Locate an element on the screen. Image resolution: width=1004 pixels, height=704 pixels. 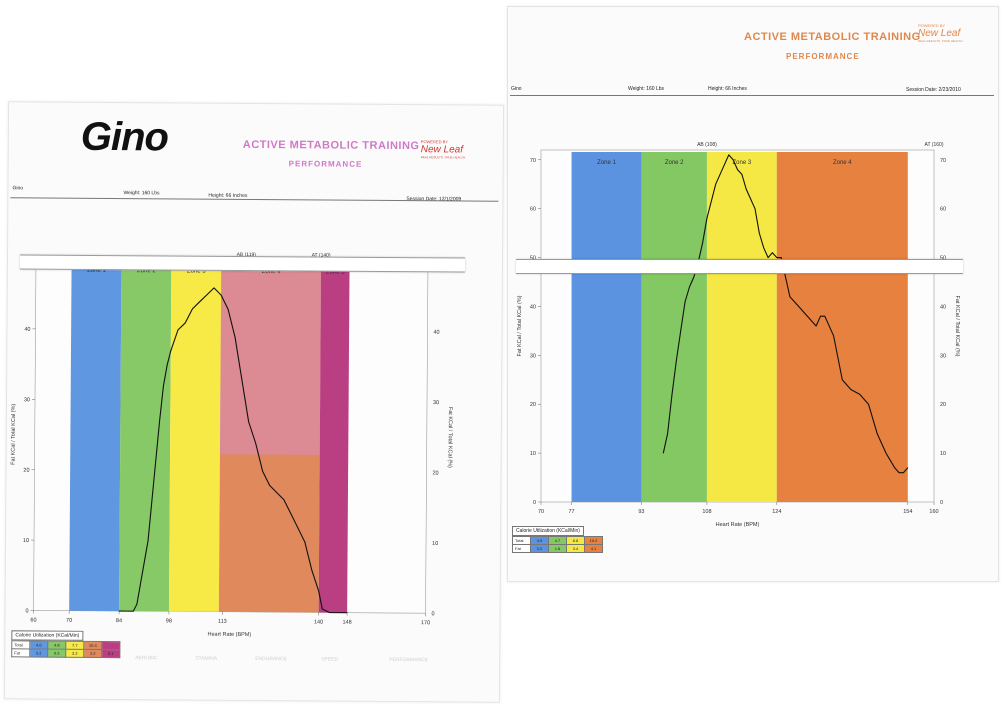
threshold-marker-label: AB (119) is located at coordinates (247, 255).